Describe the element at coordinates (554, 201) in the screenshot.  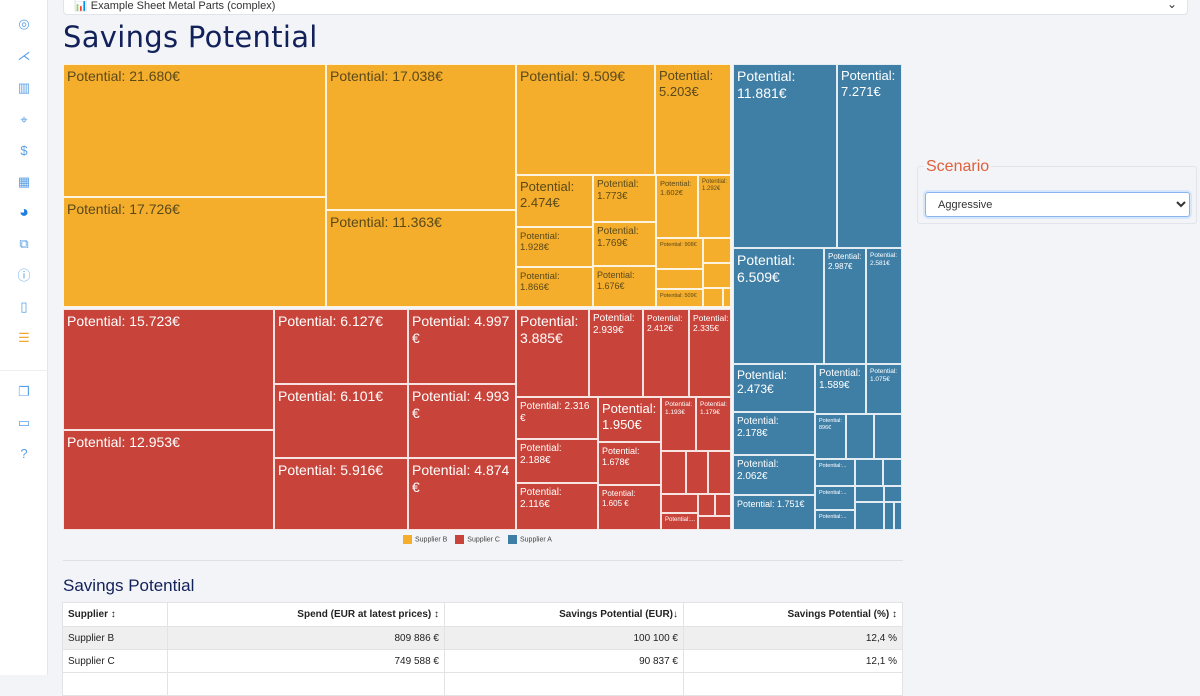
I see `treemap-tile-supplier-b: Potential: 2.474€` at that location.